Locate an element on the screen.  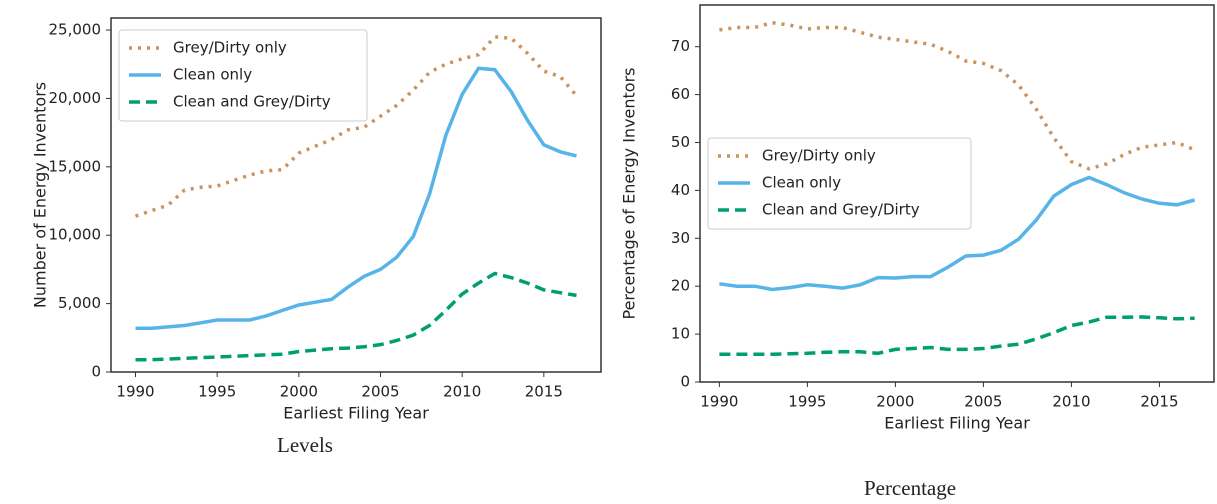
y-tick-label: 50 is located at coordinates (680, 142).